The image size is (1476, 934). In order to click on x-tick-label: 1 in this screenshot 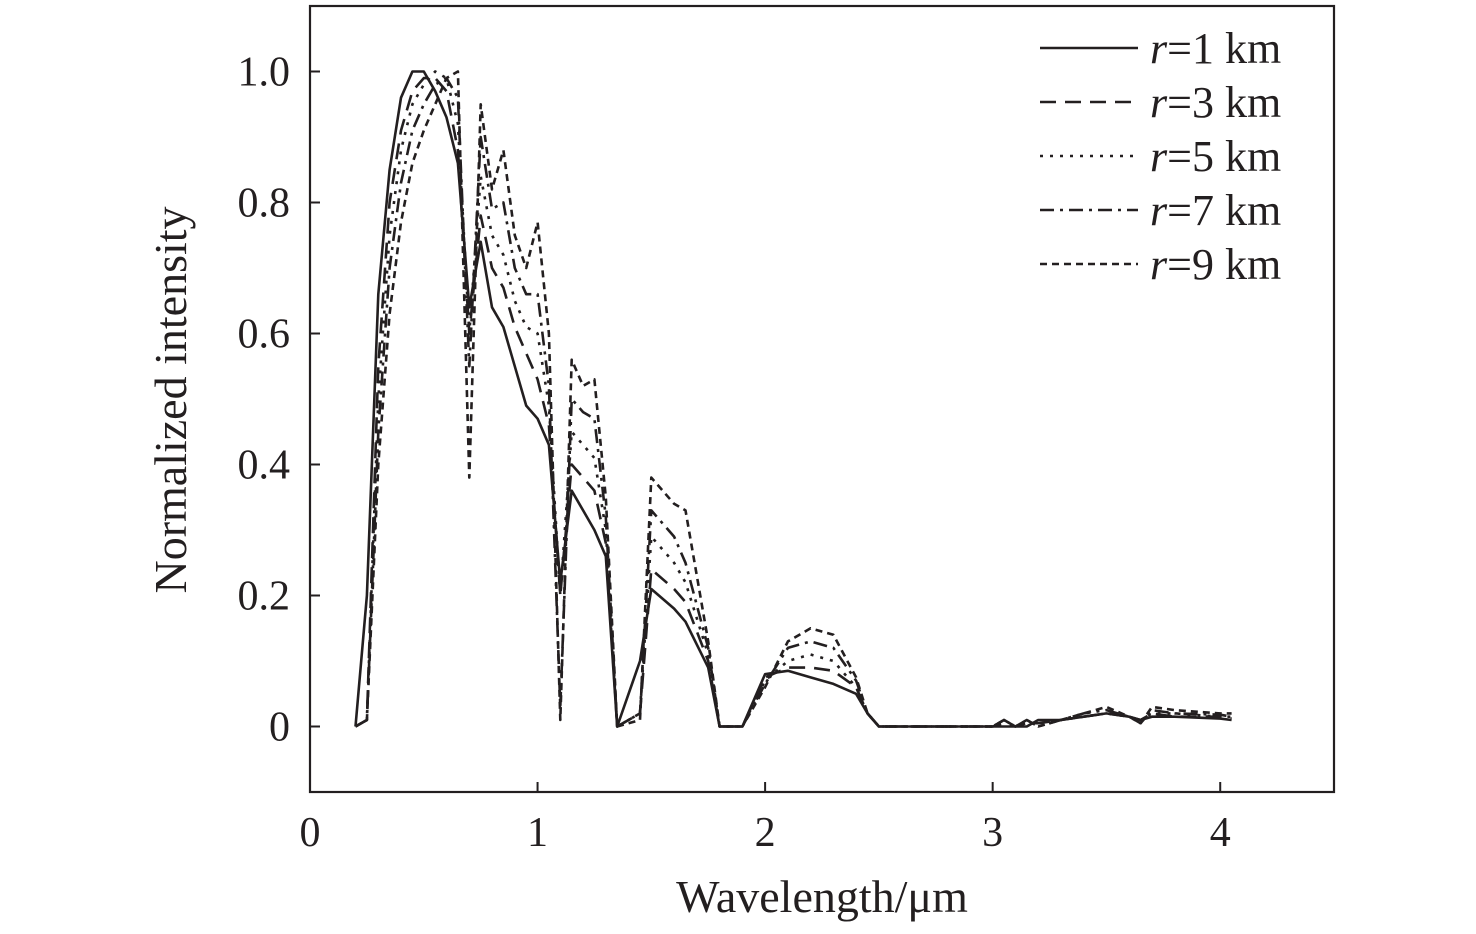, I will do `click(537, 833)`.